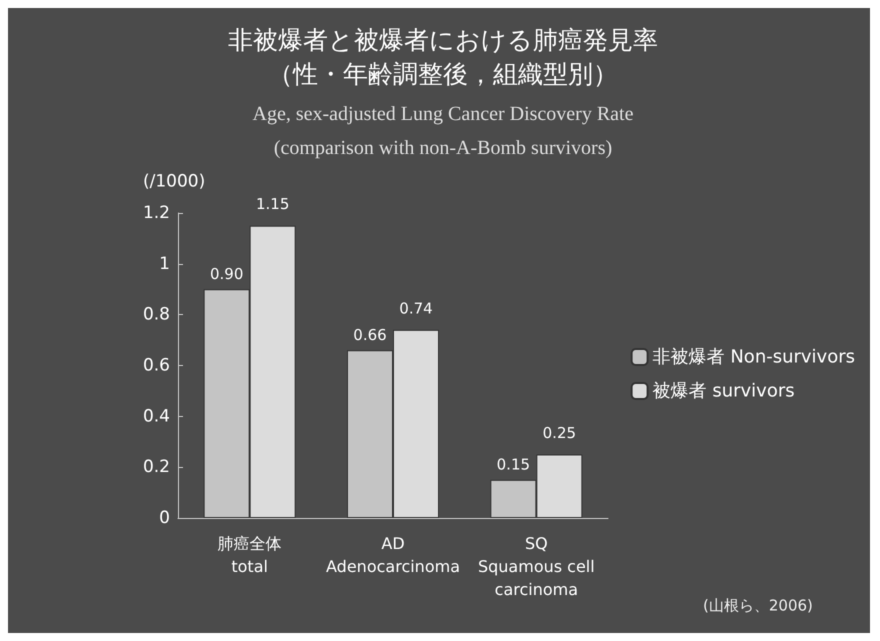 Image resolution: width=880 pixels, height=641 pixels. Describe the element at coordinates (416, 308) in the screenshot. I see `data-label: 0.74` at that location.